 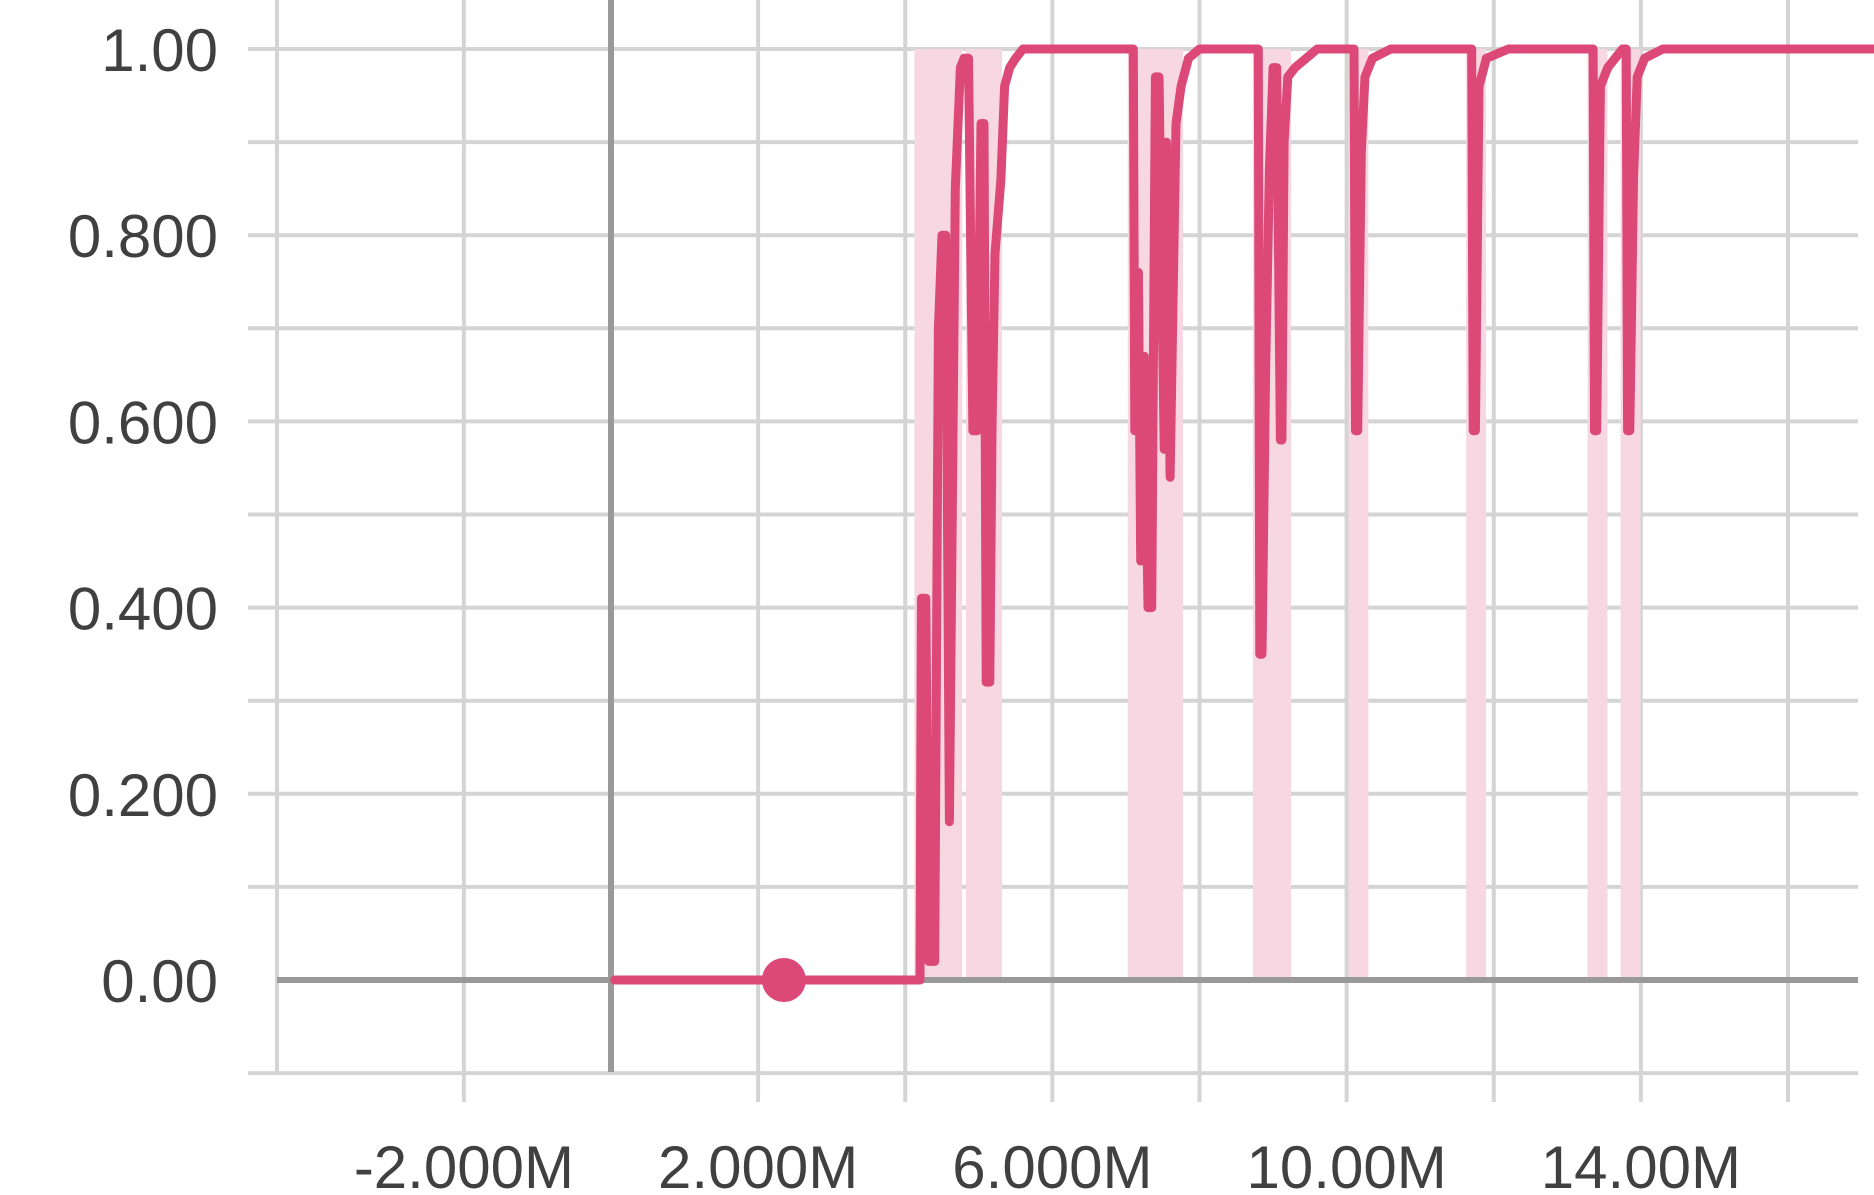 I want to click on y-tick-label: 0.600, so click(x=143, y=422).